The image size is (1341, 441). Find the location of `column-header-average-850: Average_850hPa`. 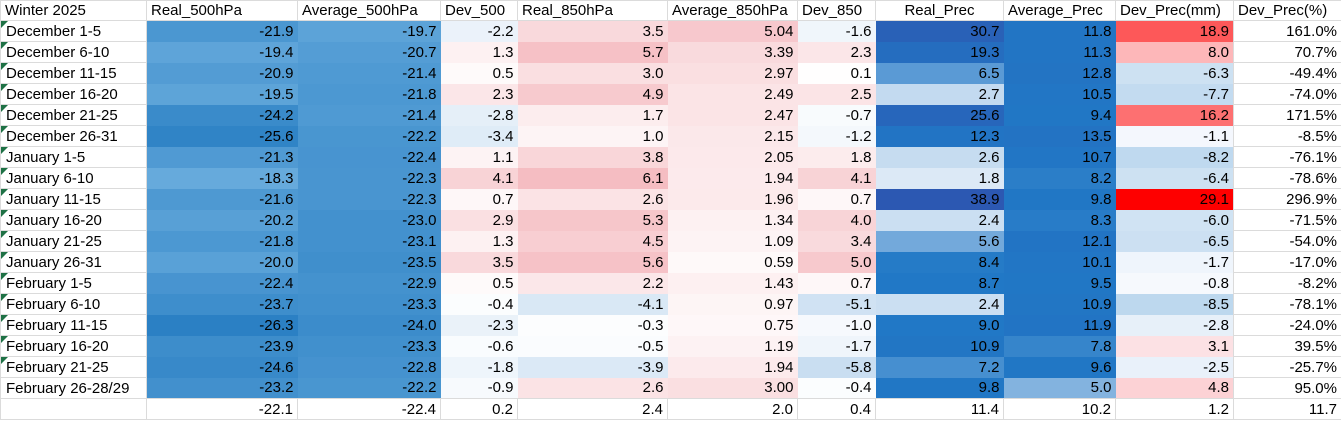

column-header-average-850: Average_850hPa is located at coordinates (732, 10).